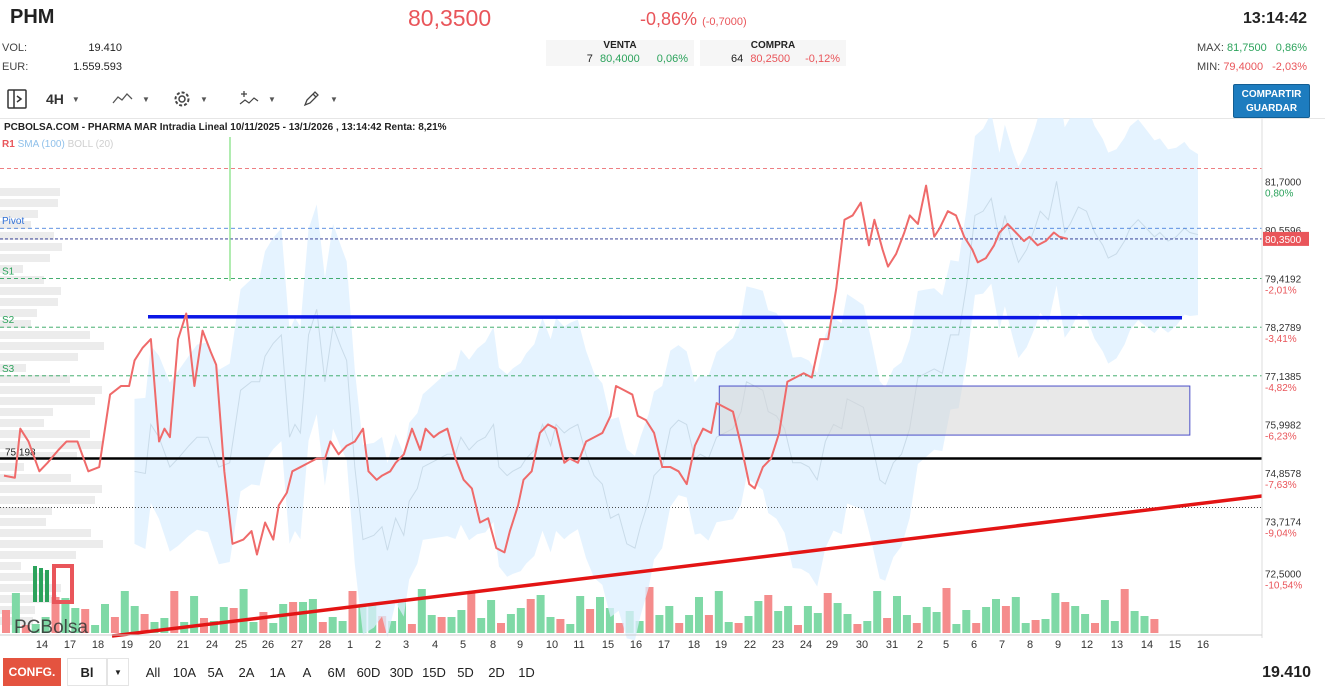 This screenshot has height=693, width=1325. Describe the element at coordinates (8, 320) in the screenshot. I see `level-label-s2: S2` at that location.